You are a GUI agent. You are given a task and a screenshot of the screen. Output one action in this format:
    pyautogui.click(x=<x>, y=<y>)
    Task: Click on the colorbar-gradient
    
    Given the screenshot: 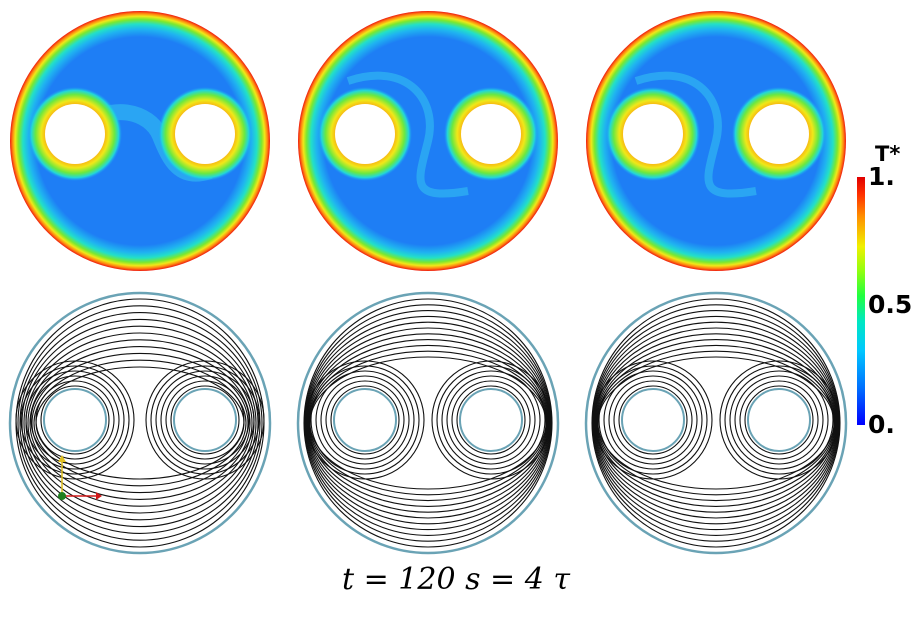 What is the action you would take?
    pyautogui.click(x=861, y=301)
    